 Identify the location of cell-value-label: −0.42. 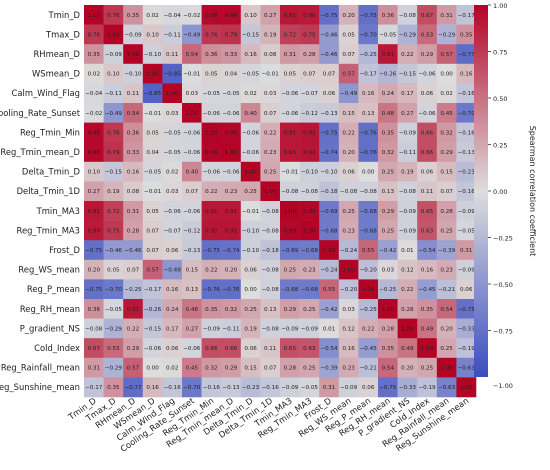
(328, 310).